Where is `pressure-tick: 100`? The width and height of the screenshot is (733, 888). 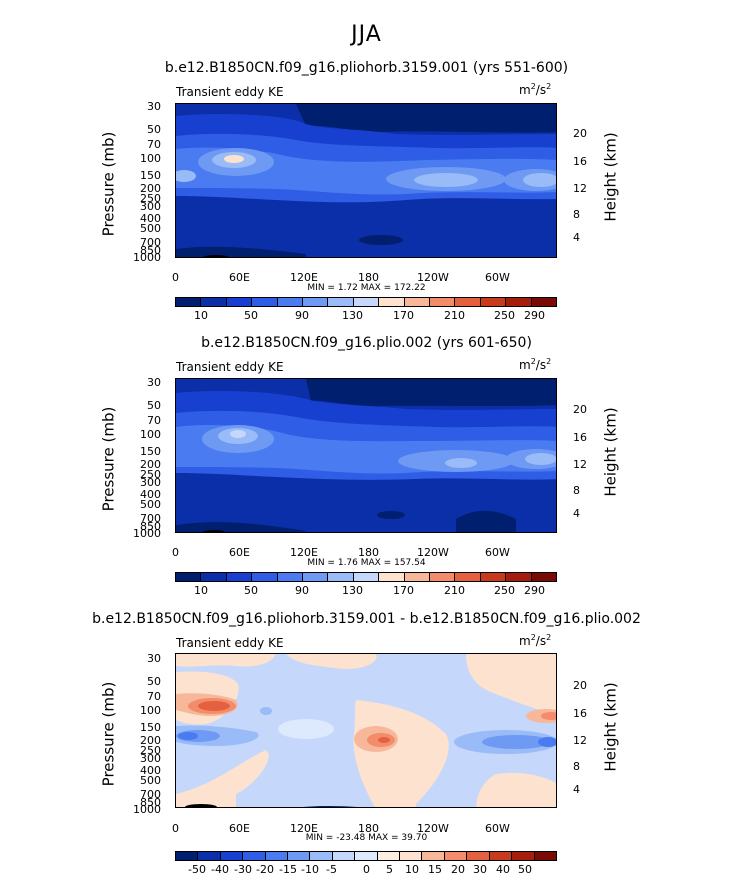
pressure-tick: 100 is located at coordinates (150, 434).